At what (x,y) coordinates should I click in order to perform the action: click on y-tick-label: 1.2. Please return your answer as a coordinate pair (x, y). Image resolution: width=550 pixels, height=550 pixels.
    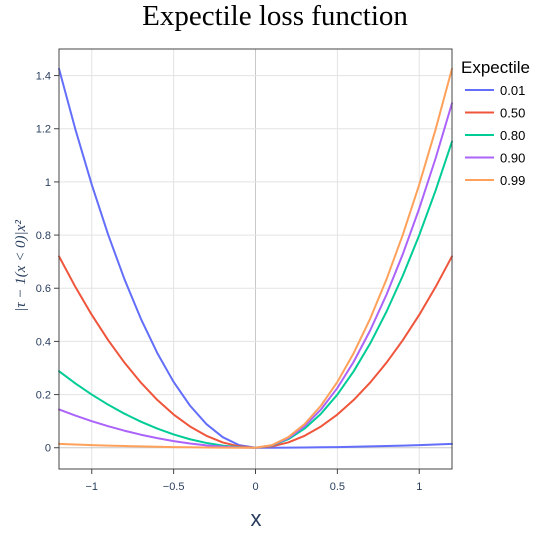
    Looking at the image, I should click on (43, 130).